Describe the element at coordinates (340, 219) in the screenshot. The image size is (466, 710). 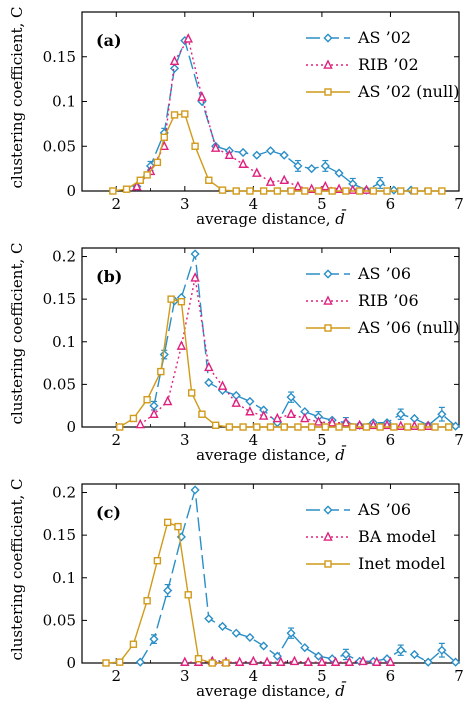
I see `x-axis-label-symbol: d̄` at that location.